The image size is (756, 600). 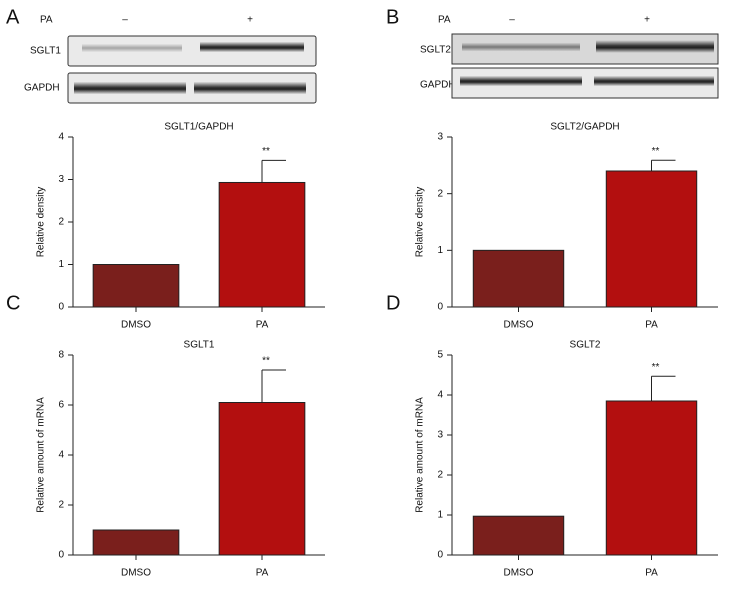 What do you see at coordinates (13, 303) in the screenshot?
I see `panel-letter: C` at bounding box center [13, 303].